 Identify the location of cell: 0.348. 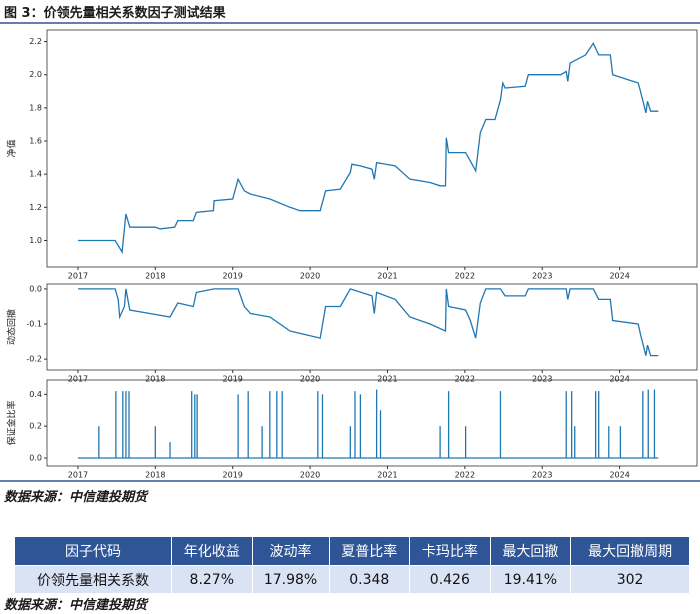
(369, 579).